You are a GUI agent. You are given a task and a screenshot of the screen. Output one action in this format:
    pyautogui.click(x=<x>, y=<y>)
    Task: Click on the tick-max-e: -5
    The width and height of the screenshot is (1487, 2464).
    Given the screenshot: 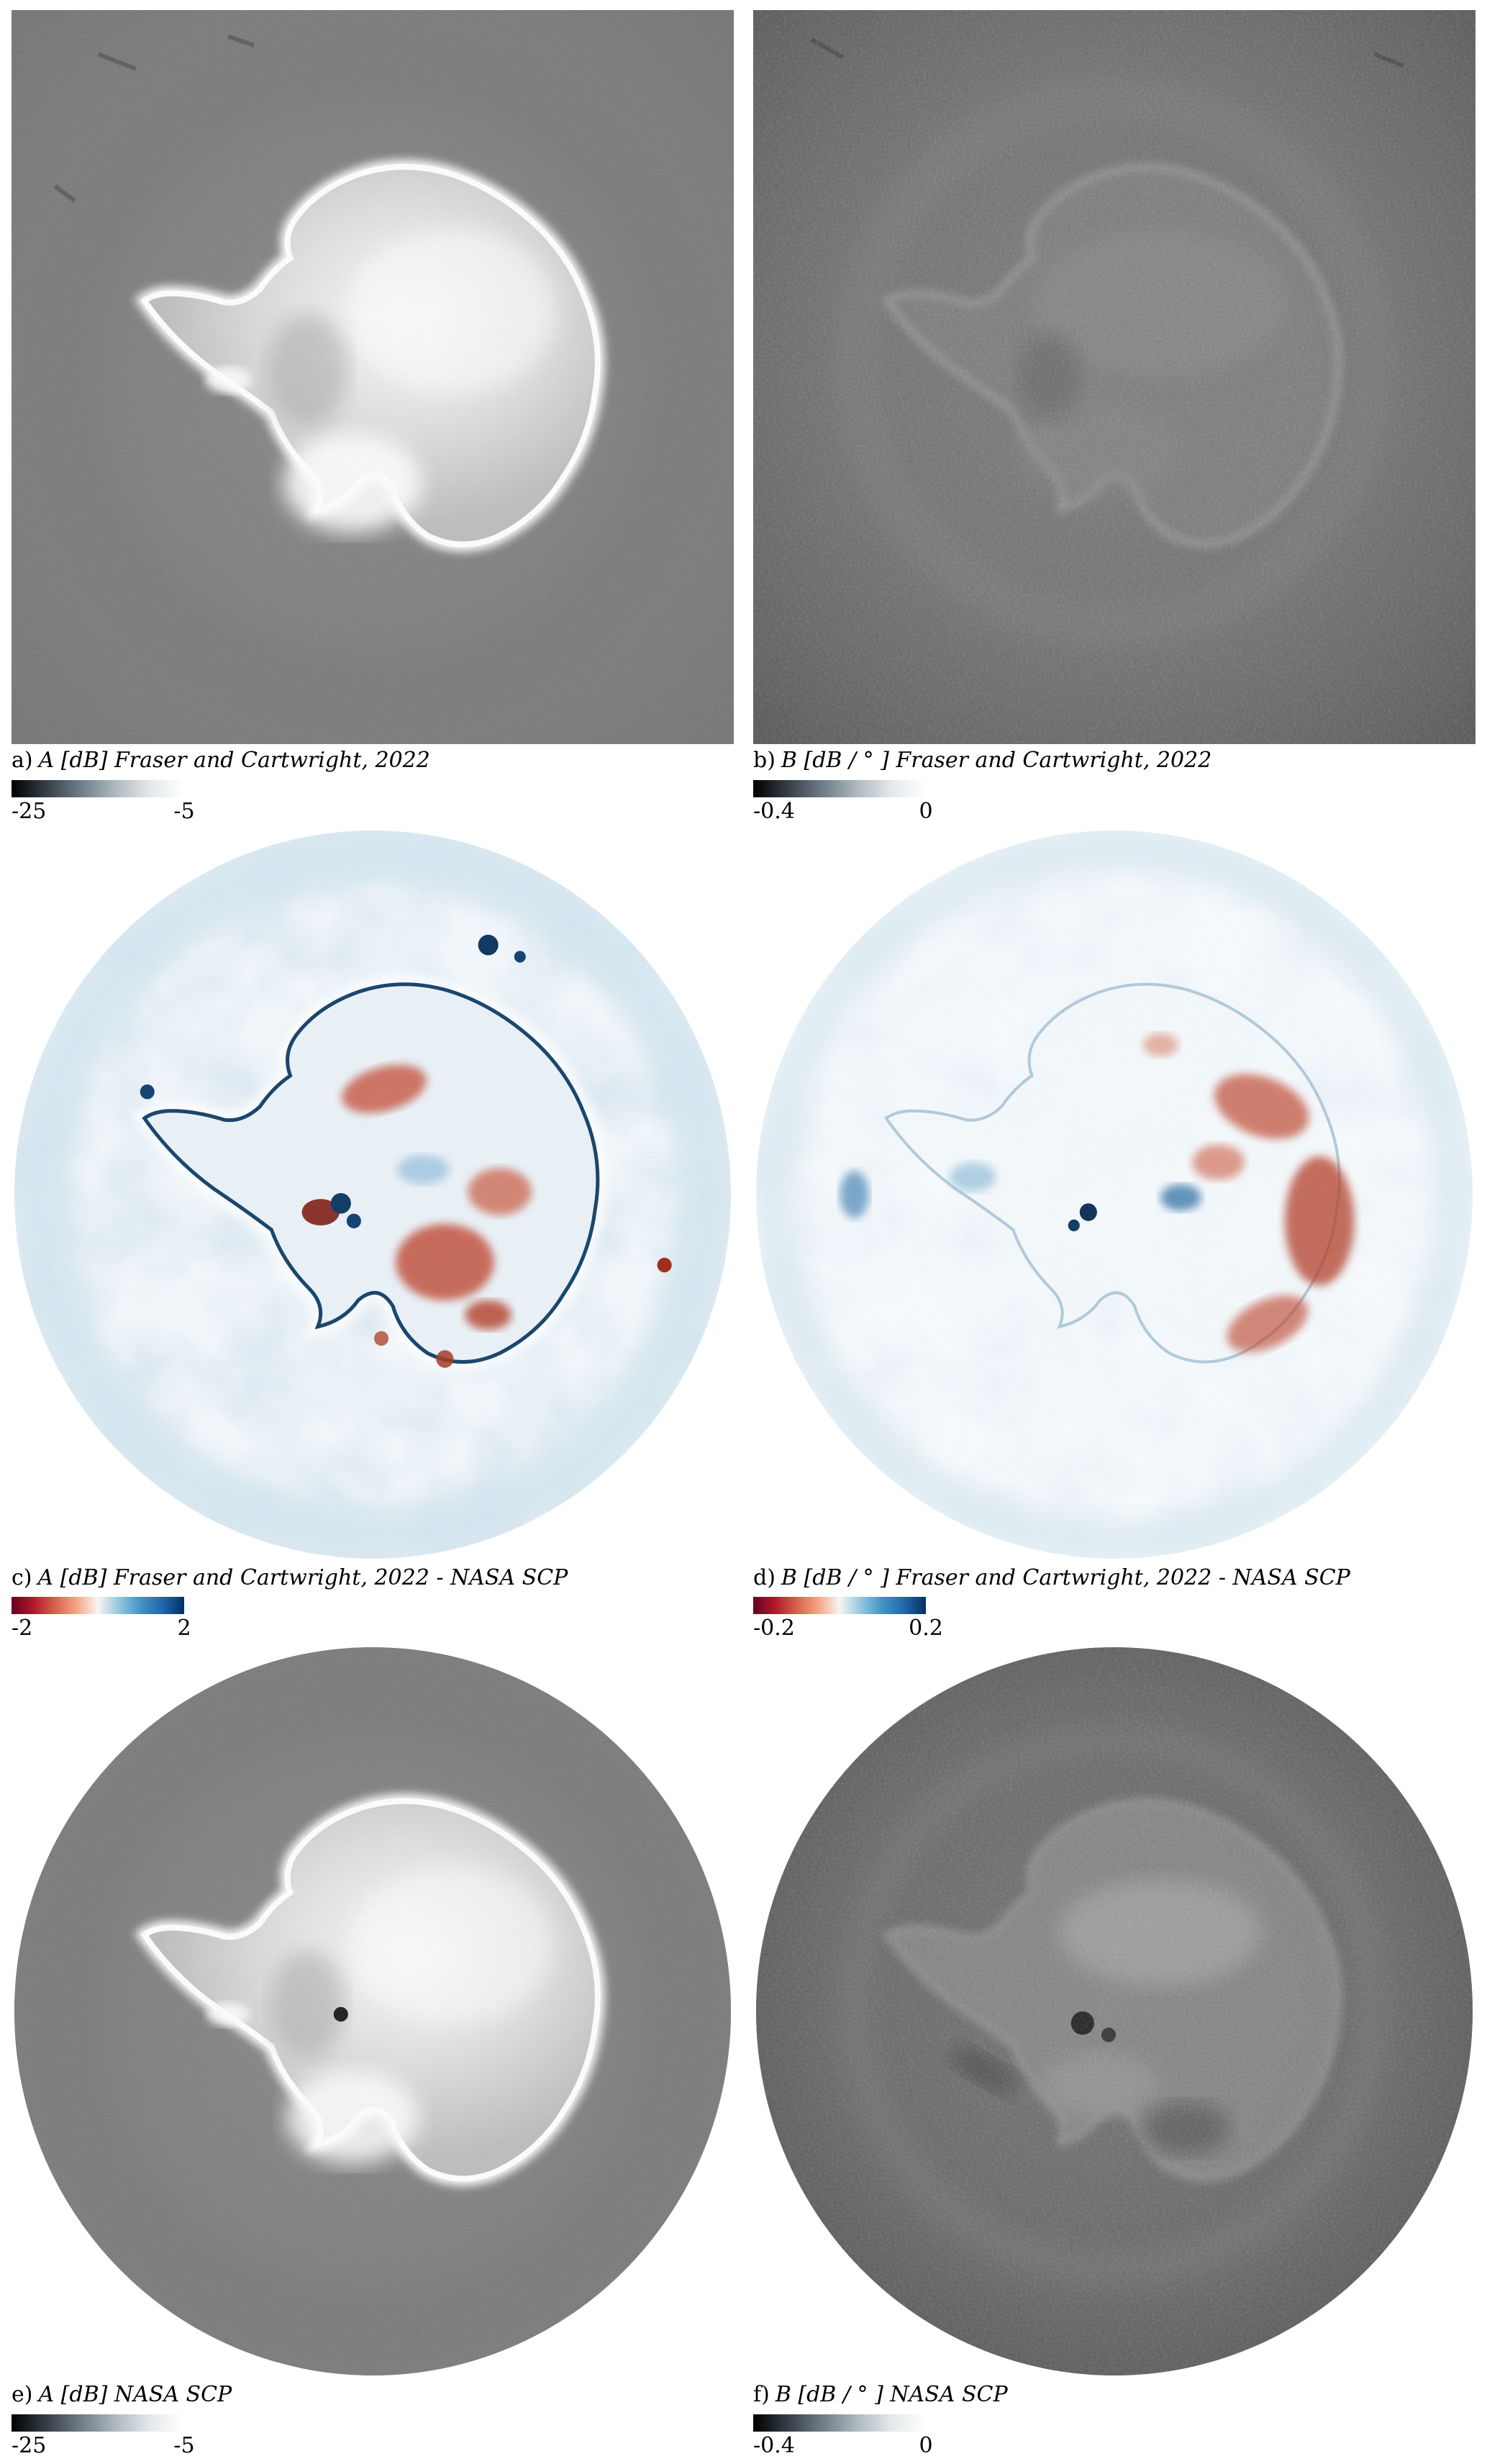 What is the action you would take?
    pyautogui.click(x=184, y=2445)
    